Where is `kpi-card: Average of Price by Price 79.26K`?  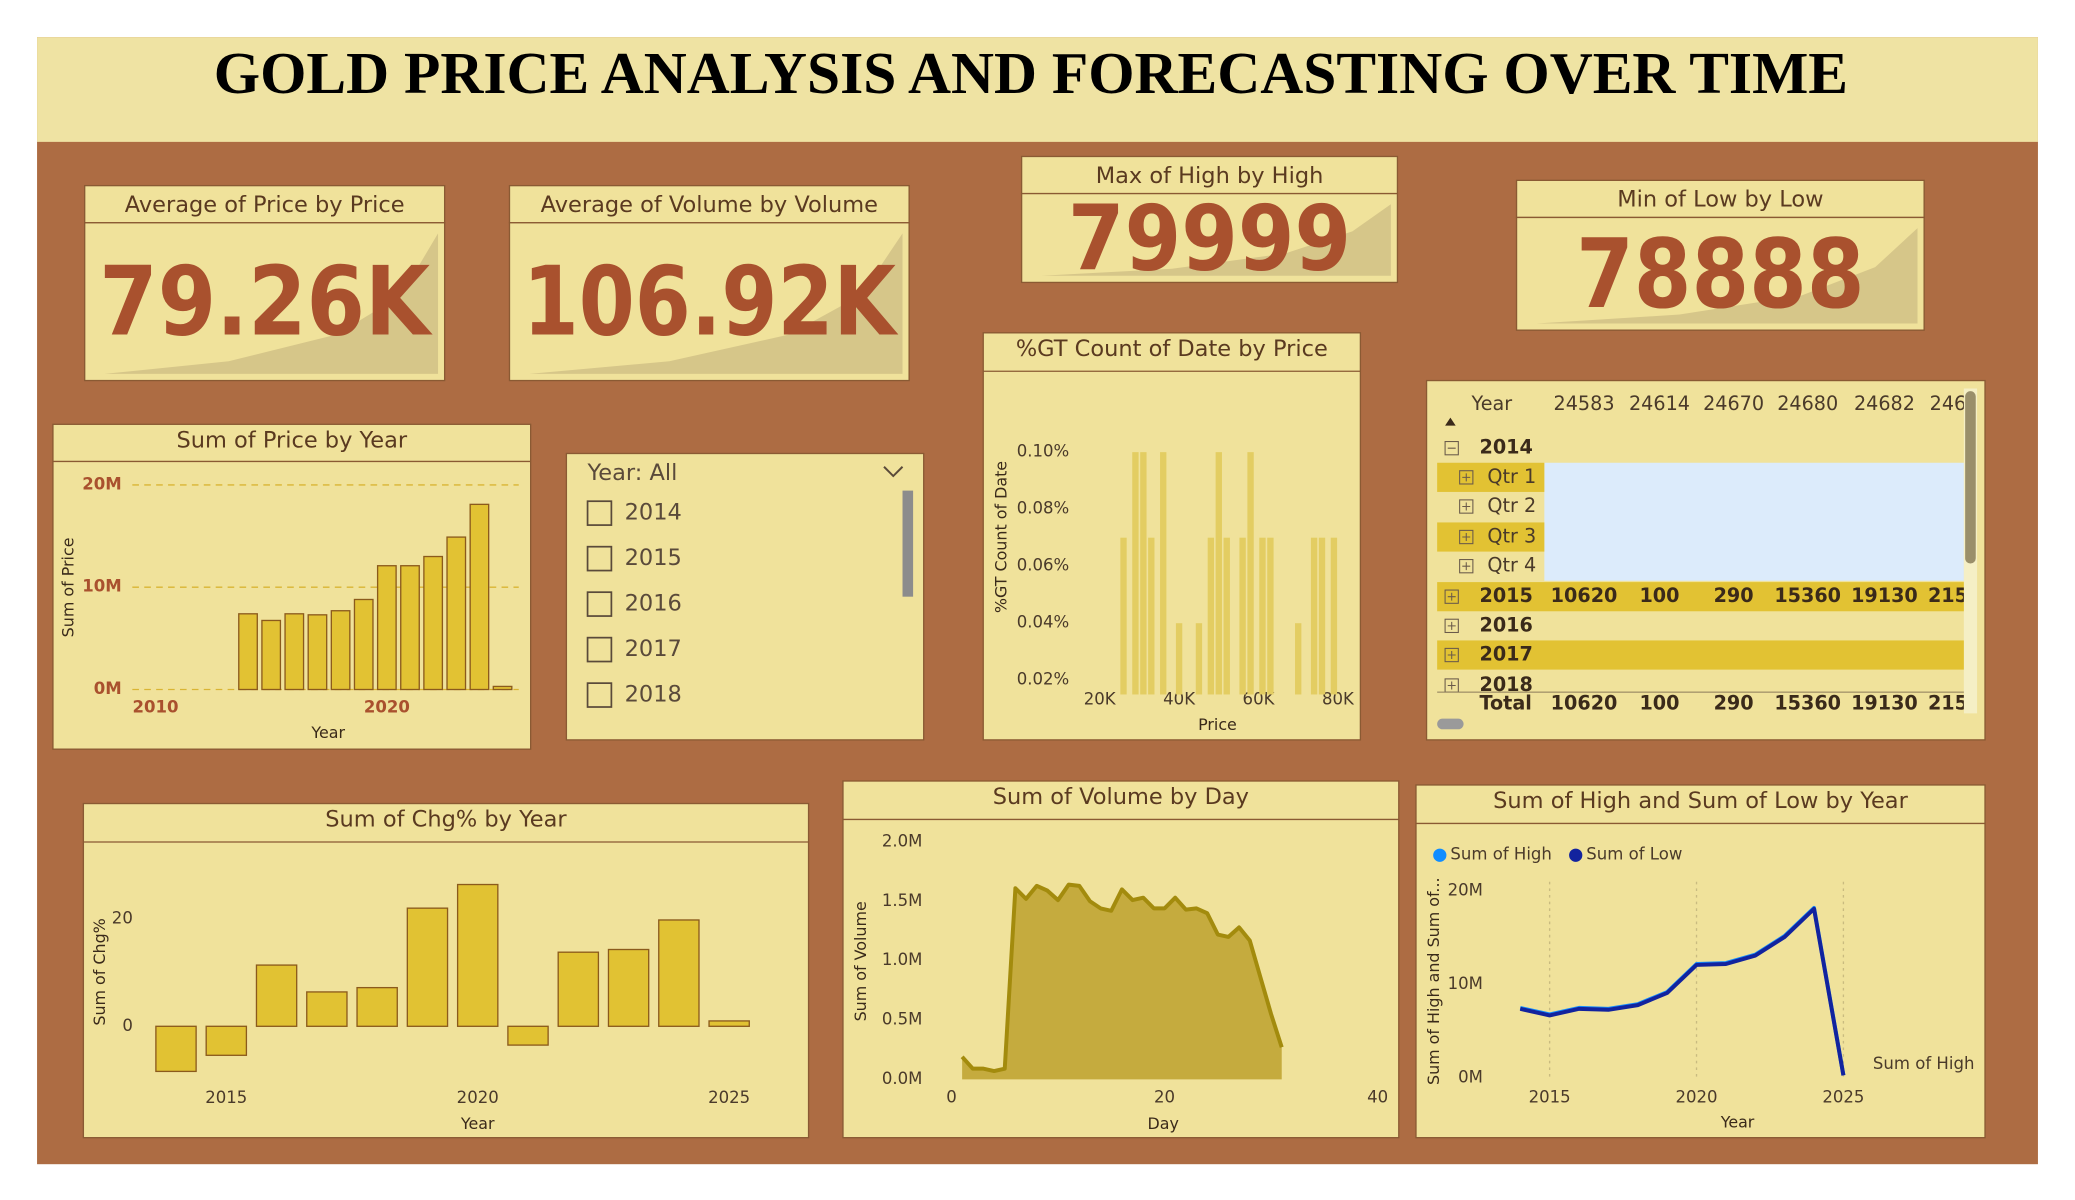
kpi-card: Average of Price by Price 79.26K is located at coordinates (265, 283).